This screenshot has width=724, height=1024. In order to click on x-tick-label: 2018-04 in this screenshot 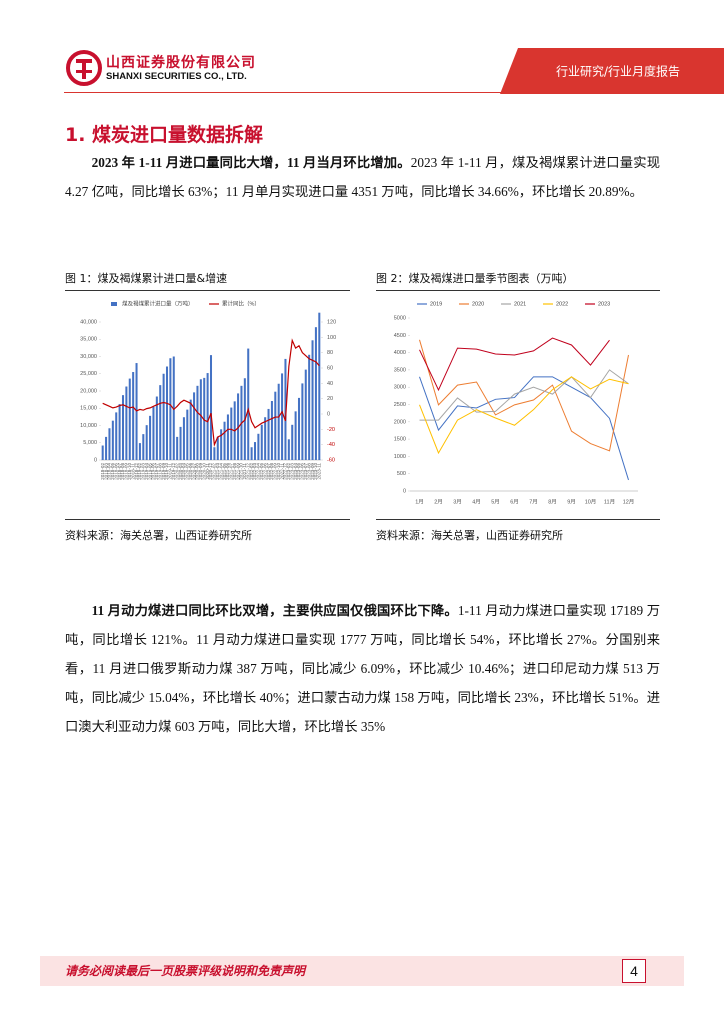, I will do `click(109, 471)`.